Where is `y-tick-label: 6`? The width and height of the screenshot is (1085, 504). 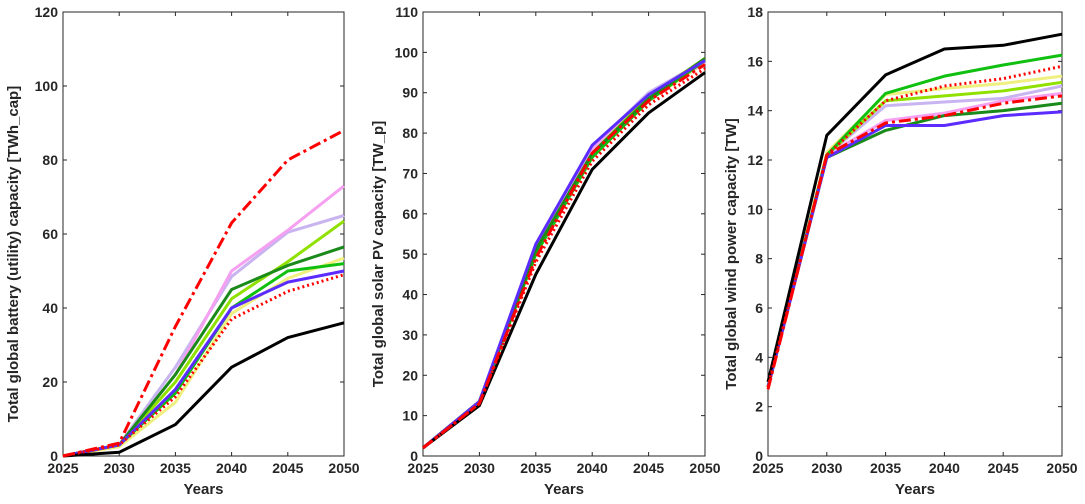
y-tick-label: 6 is located at coordinates (759, 308).